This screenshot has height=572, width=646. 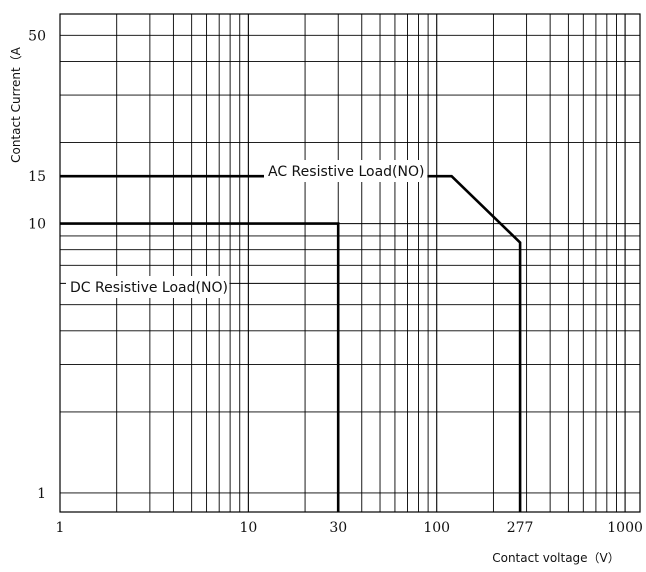 What do you see at coordinates (556, 558) in the screenshot?
I see `x-axis-label: Contact voltage（V）` at bounding box center [556, 558].